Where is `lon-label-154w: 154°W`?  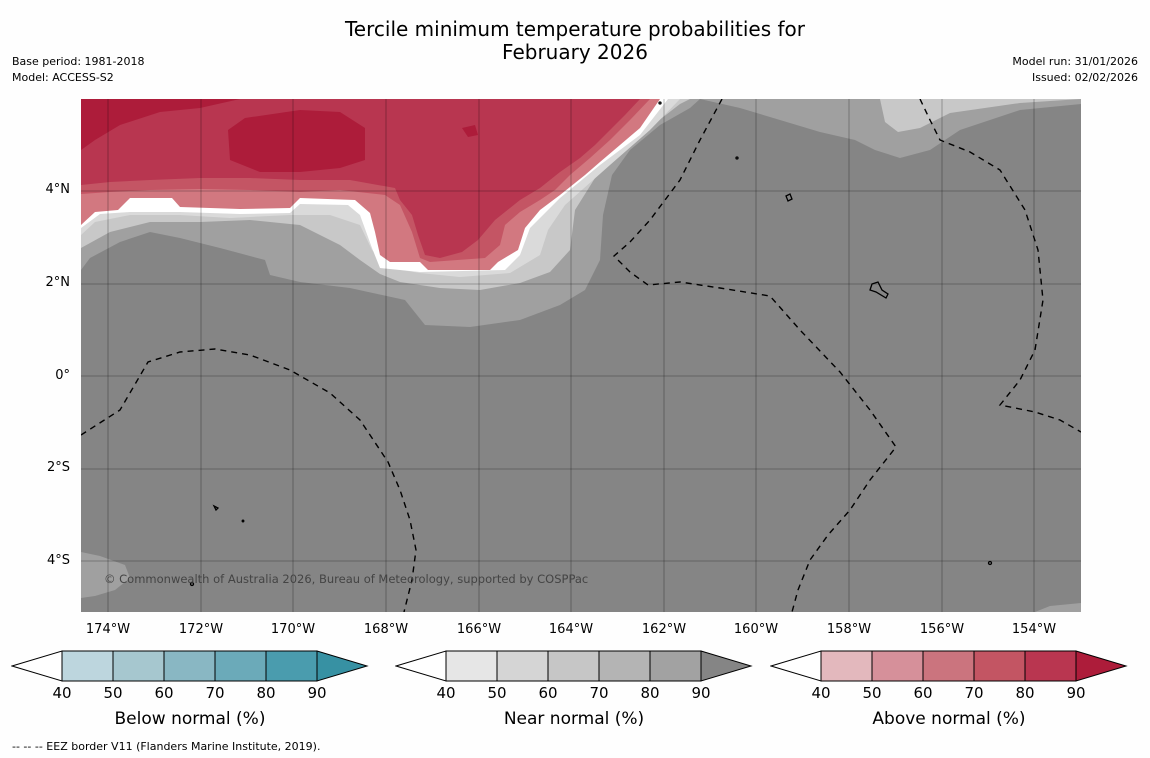
lon-label-154w: 154°W is located at coordinates (1034, 629).